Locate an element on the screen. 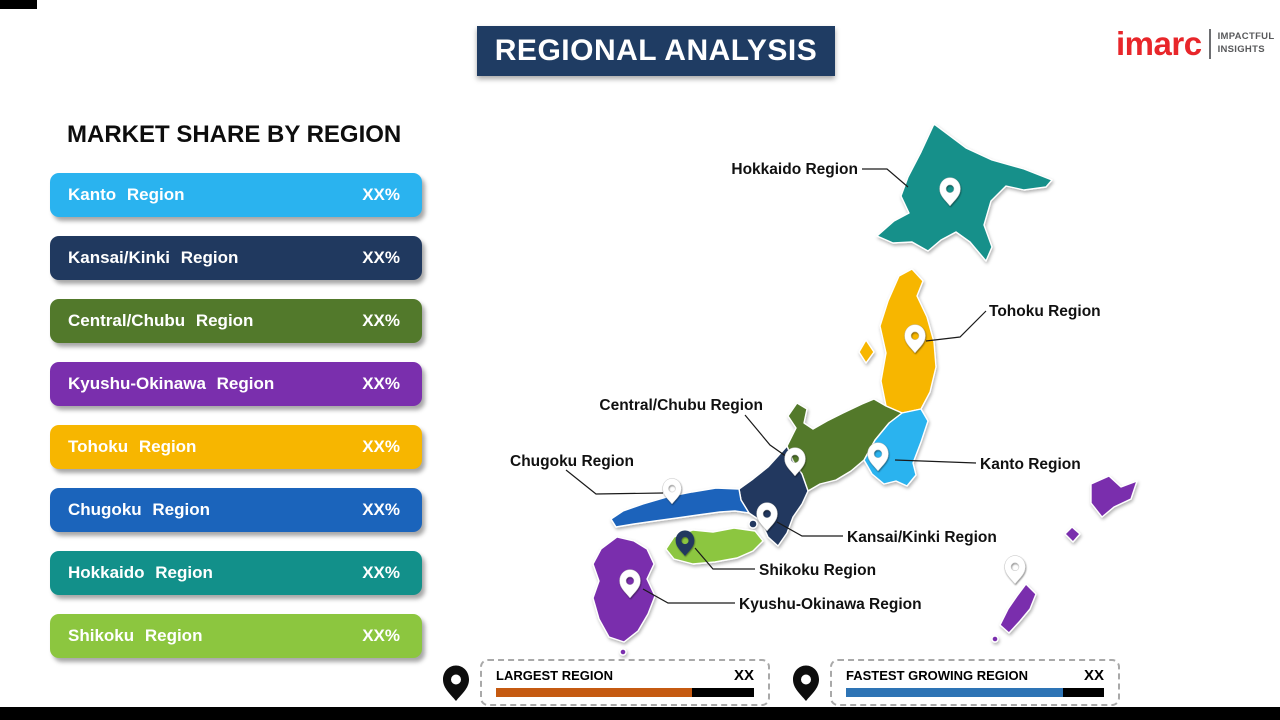 This screenshot has height=720, width=1280. legend-largest-region: LARGEST REGION XX is located at coordinates (605, 682).